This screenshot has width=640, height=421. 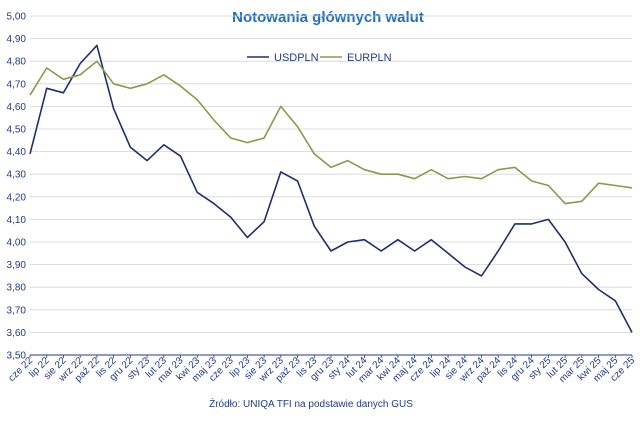 What do you see at coordinates (17, 130) in the screenshot?
I see `y-tick-label: 4,50` at bounding box center [17, 130].